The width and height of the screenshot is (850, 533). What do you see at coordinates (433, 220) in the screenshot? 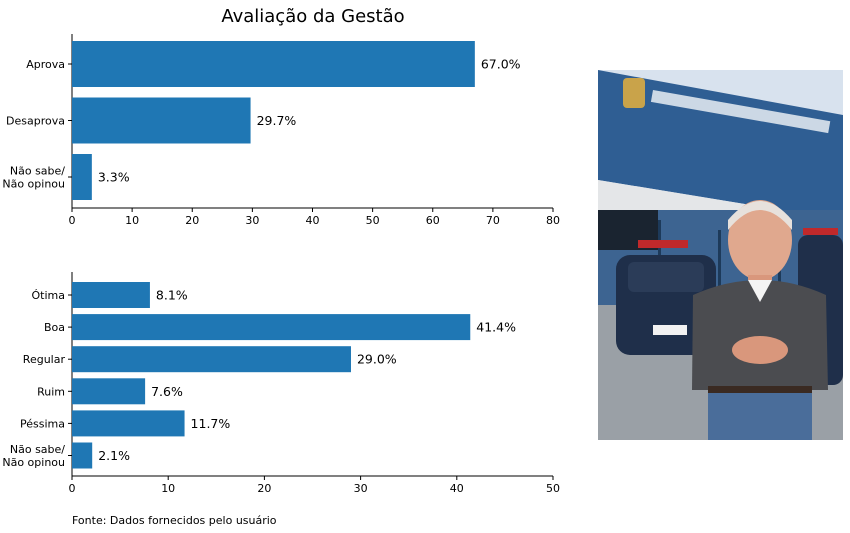
I see `approval-x-tick-label: 60` at bounding box center [433, 220].